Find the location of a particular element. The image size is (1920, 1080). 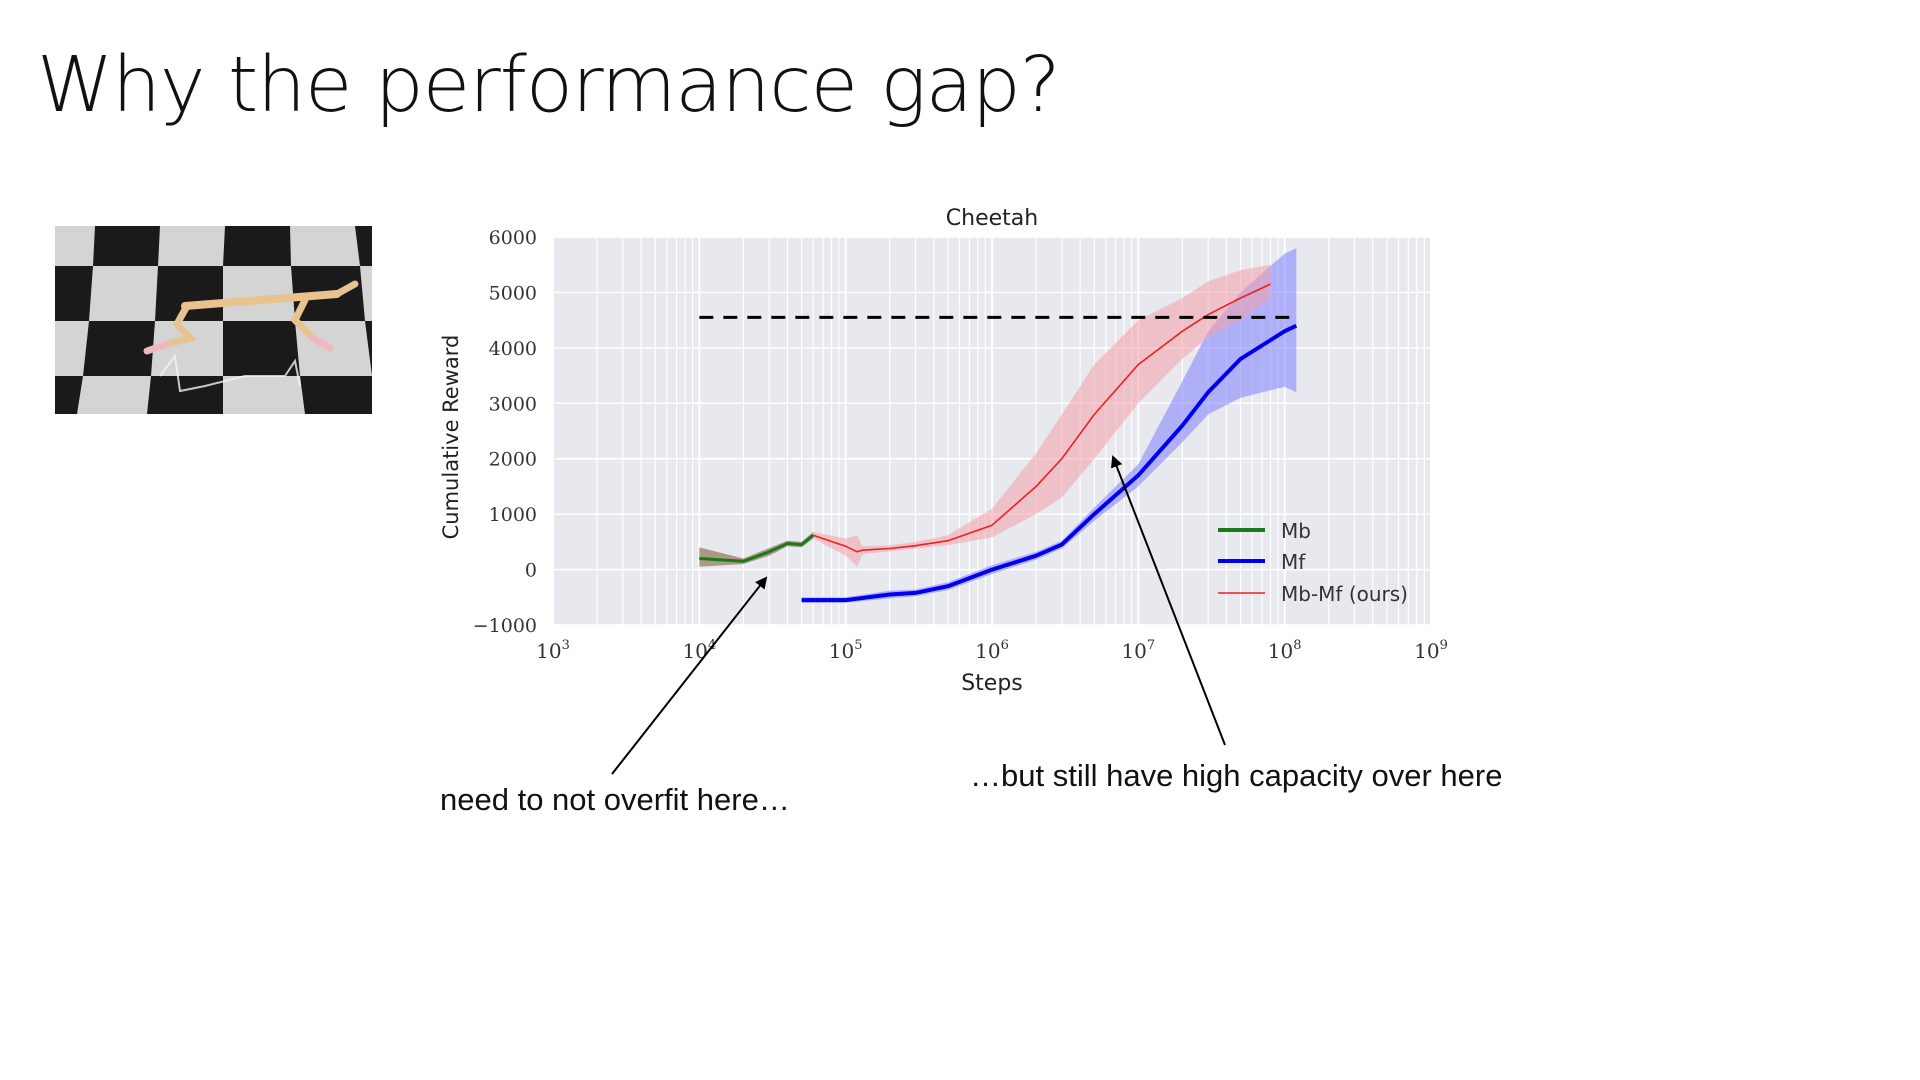

half-cheetah-image is located at coordinates (213, 320).